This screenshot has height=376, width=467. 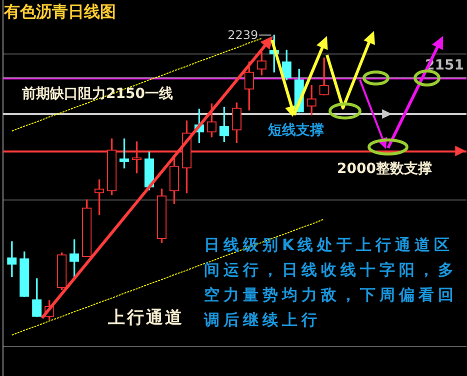 I want to click on ref-line-label: 短线支撑, so click(x=295, y=130).